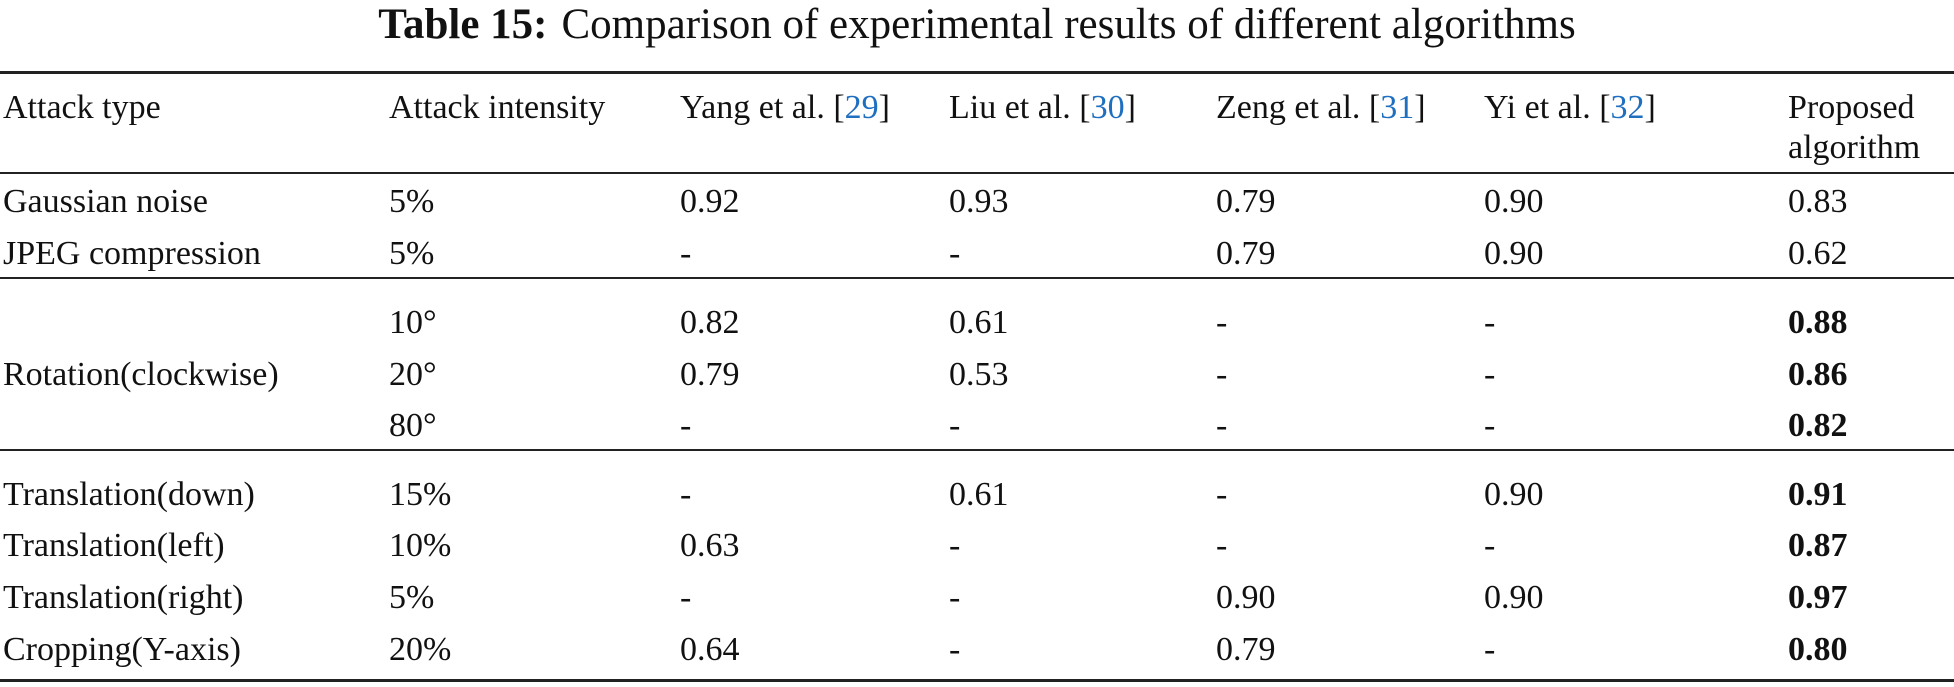 Image resolution: width=1954 pixels, height=687 pixels. Describe the element at coordinates (1420, 107) in the screenshot. I see `header-zeng-close: ]` at that location.